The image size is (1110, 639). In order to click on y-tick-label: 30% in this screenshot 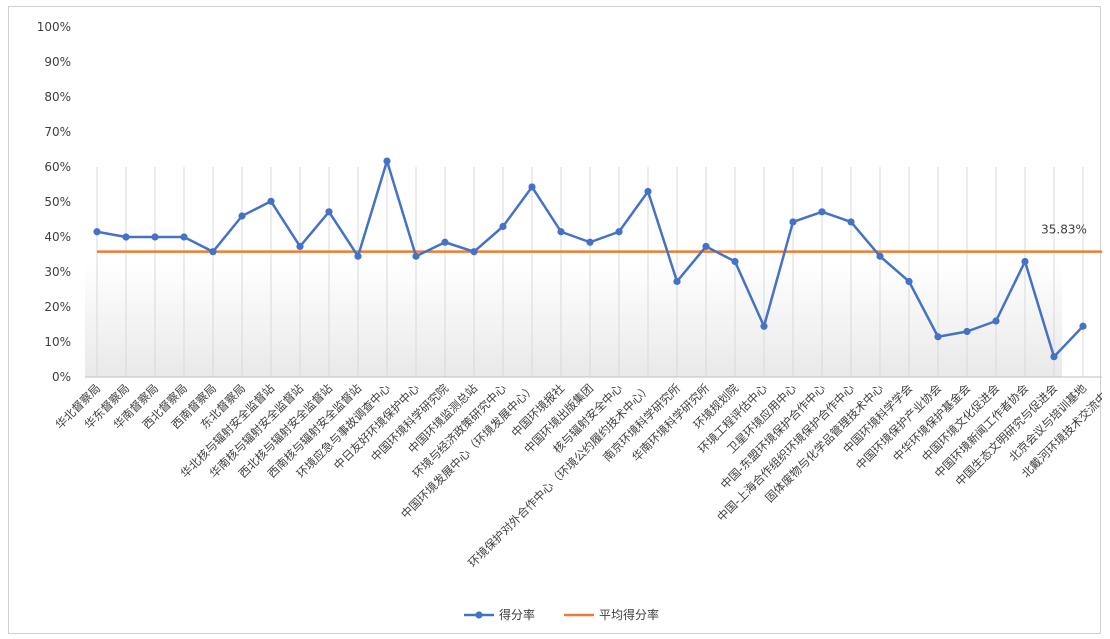, I will do `click(57, 272)`.